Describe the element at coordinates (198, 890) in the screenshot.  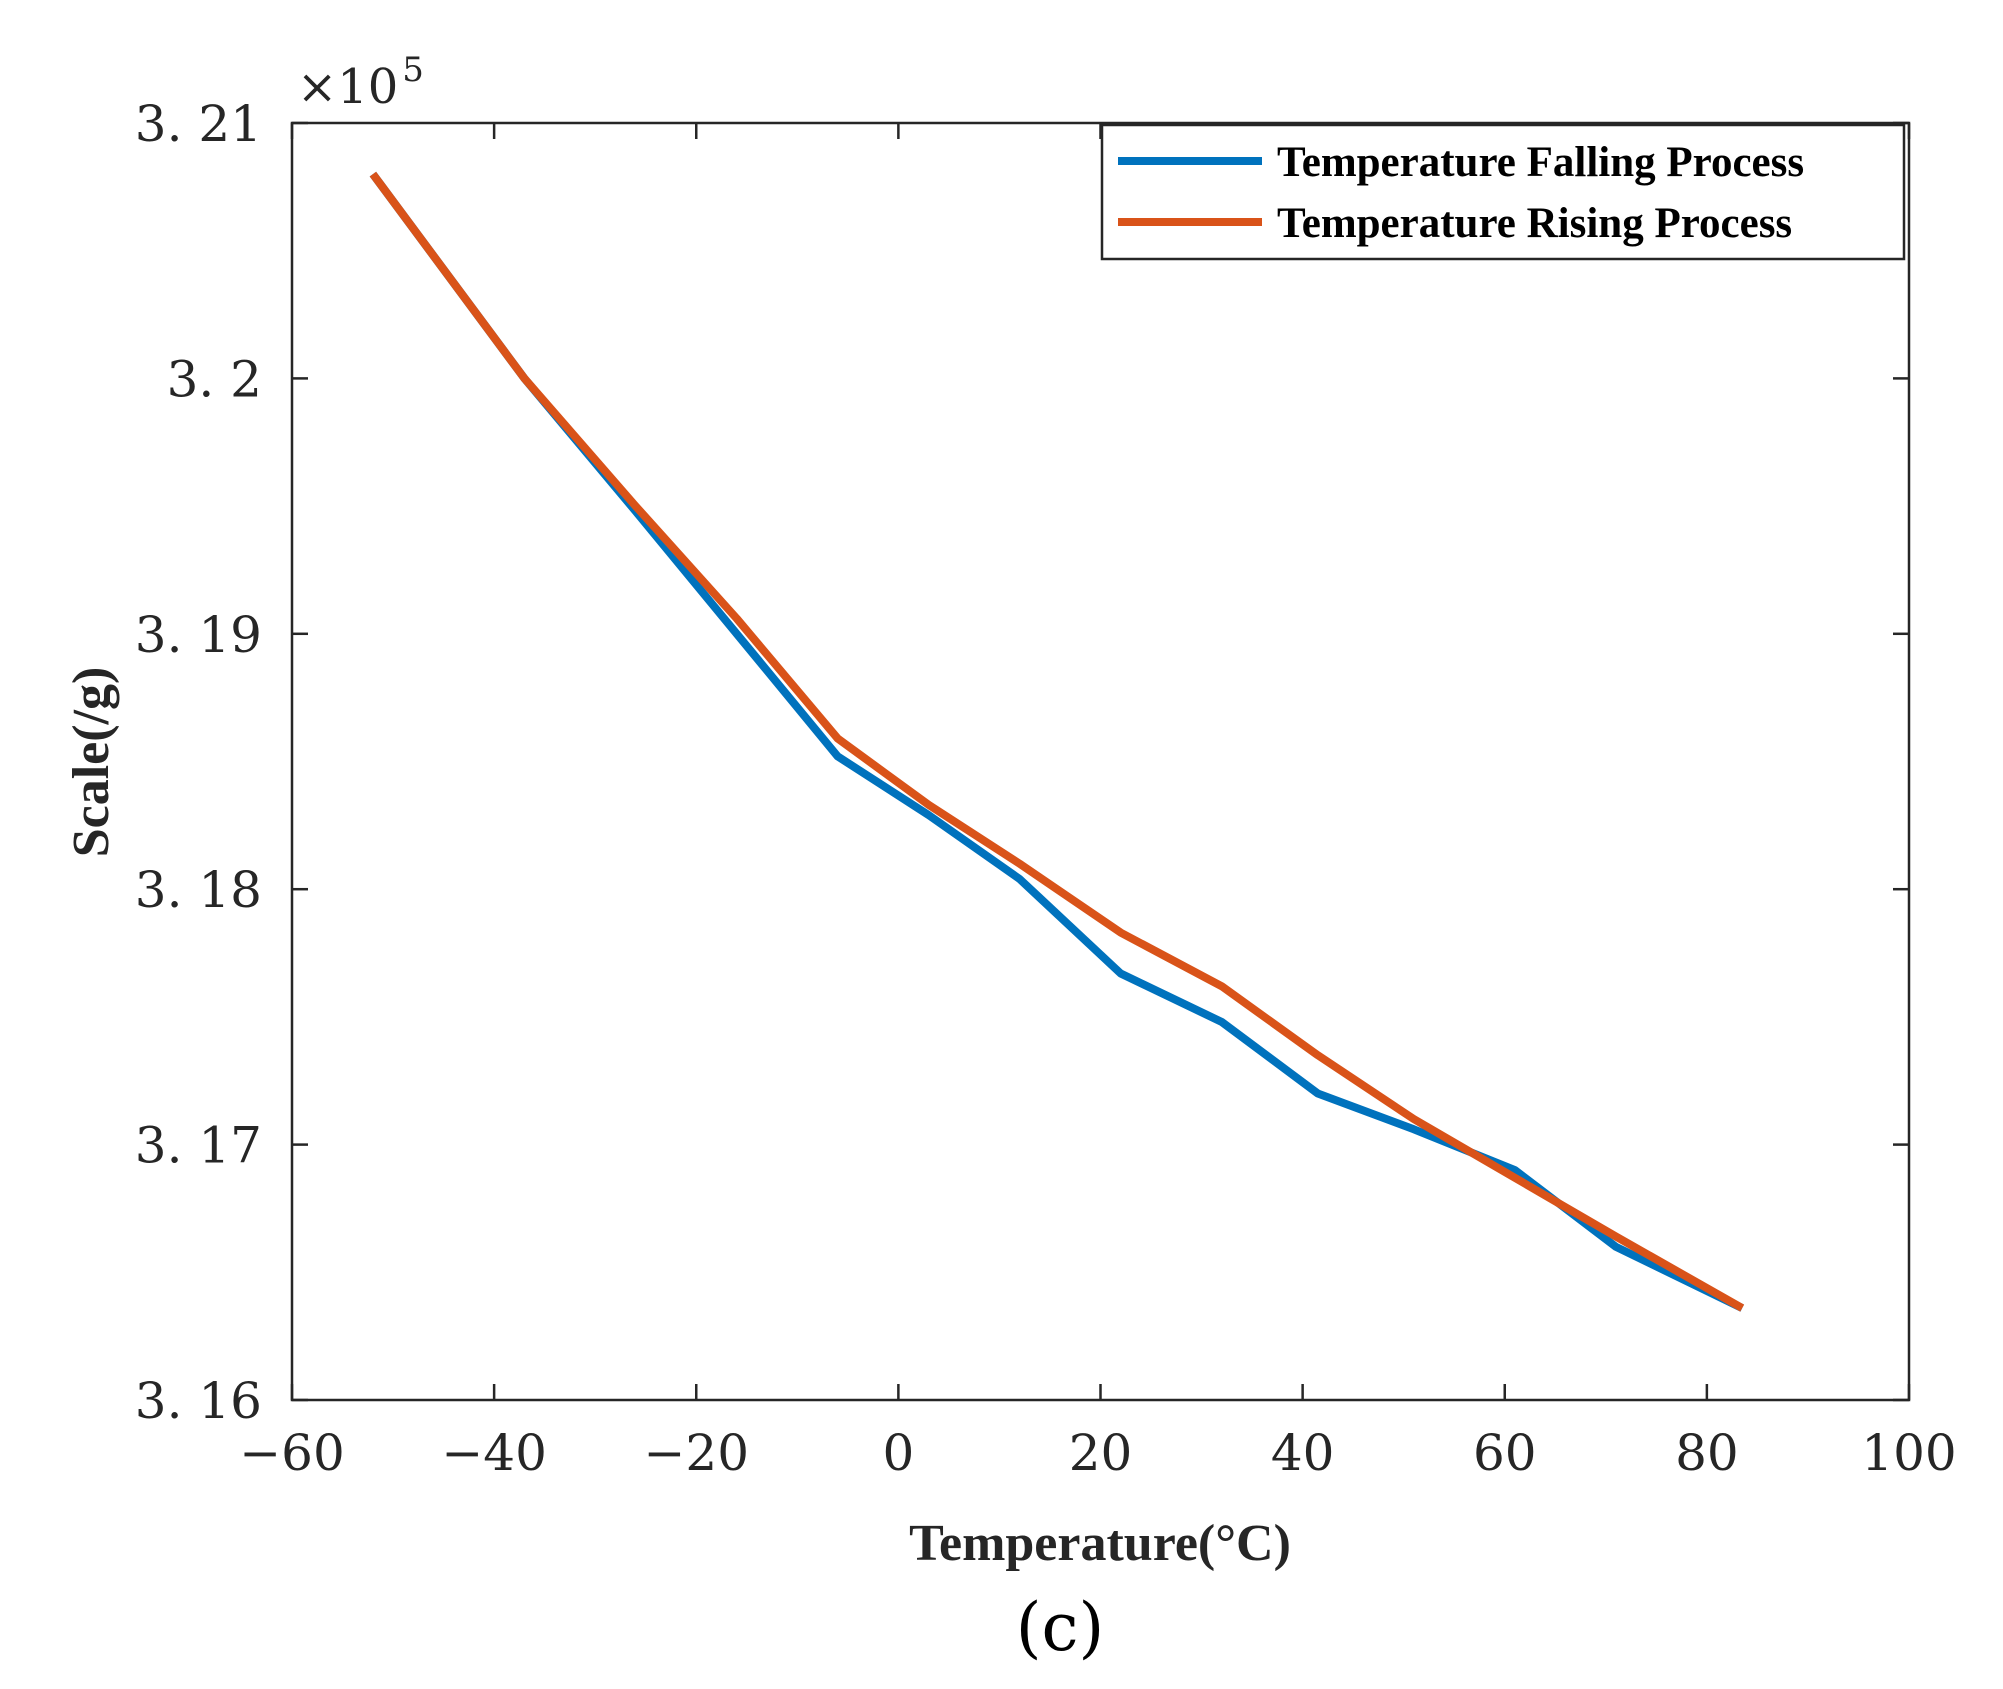
I see `y-tick-label: 3. 18` at that location.